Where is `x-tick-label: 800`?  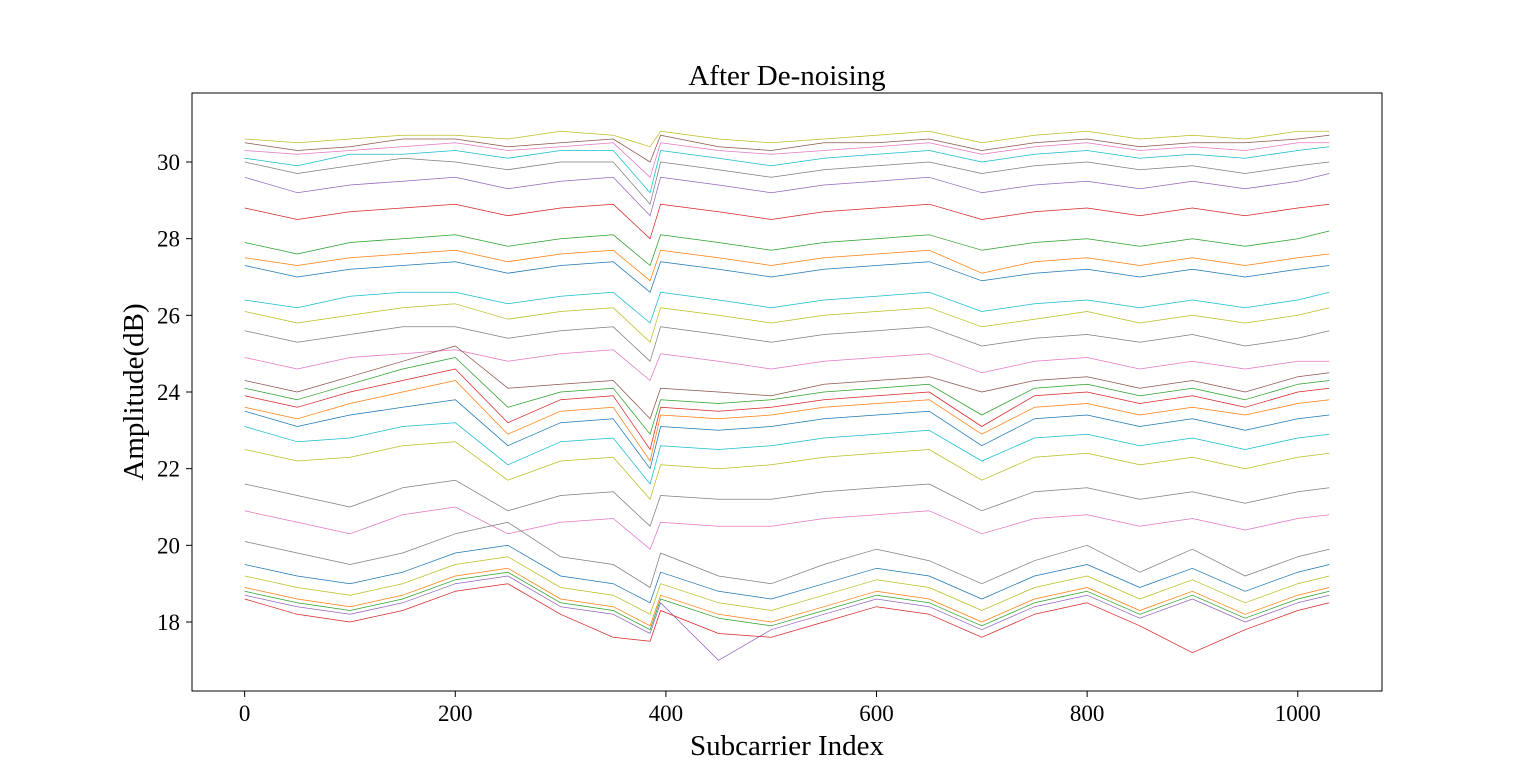
x-tick-label: 800 is located at coordinates (1087, 713).